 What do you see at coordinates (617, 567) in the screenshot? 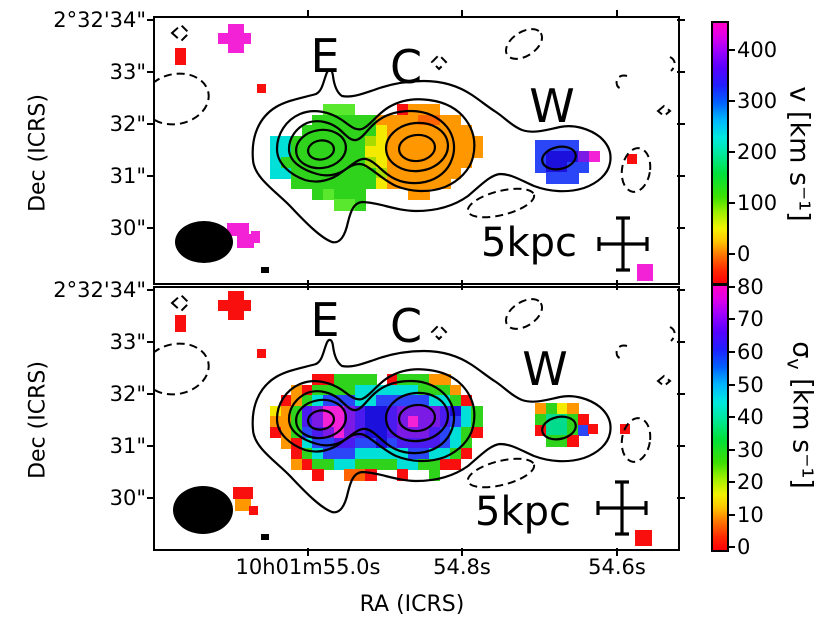
I see `x-tick-label: 54.6s` at bounding box center [617, 567].